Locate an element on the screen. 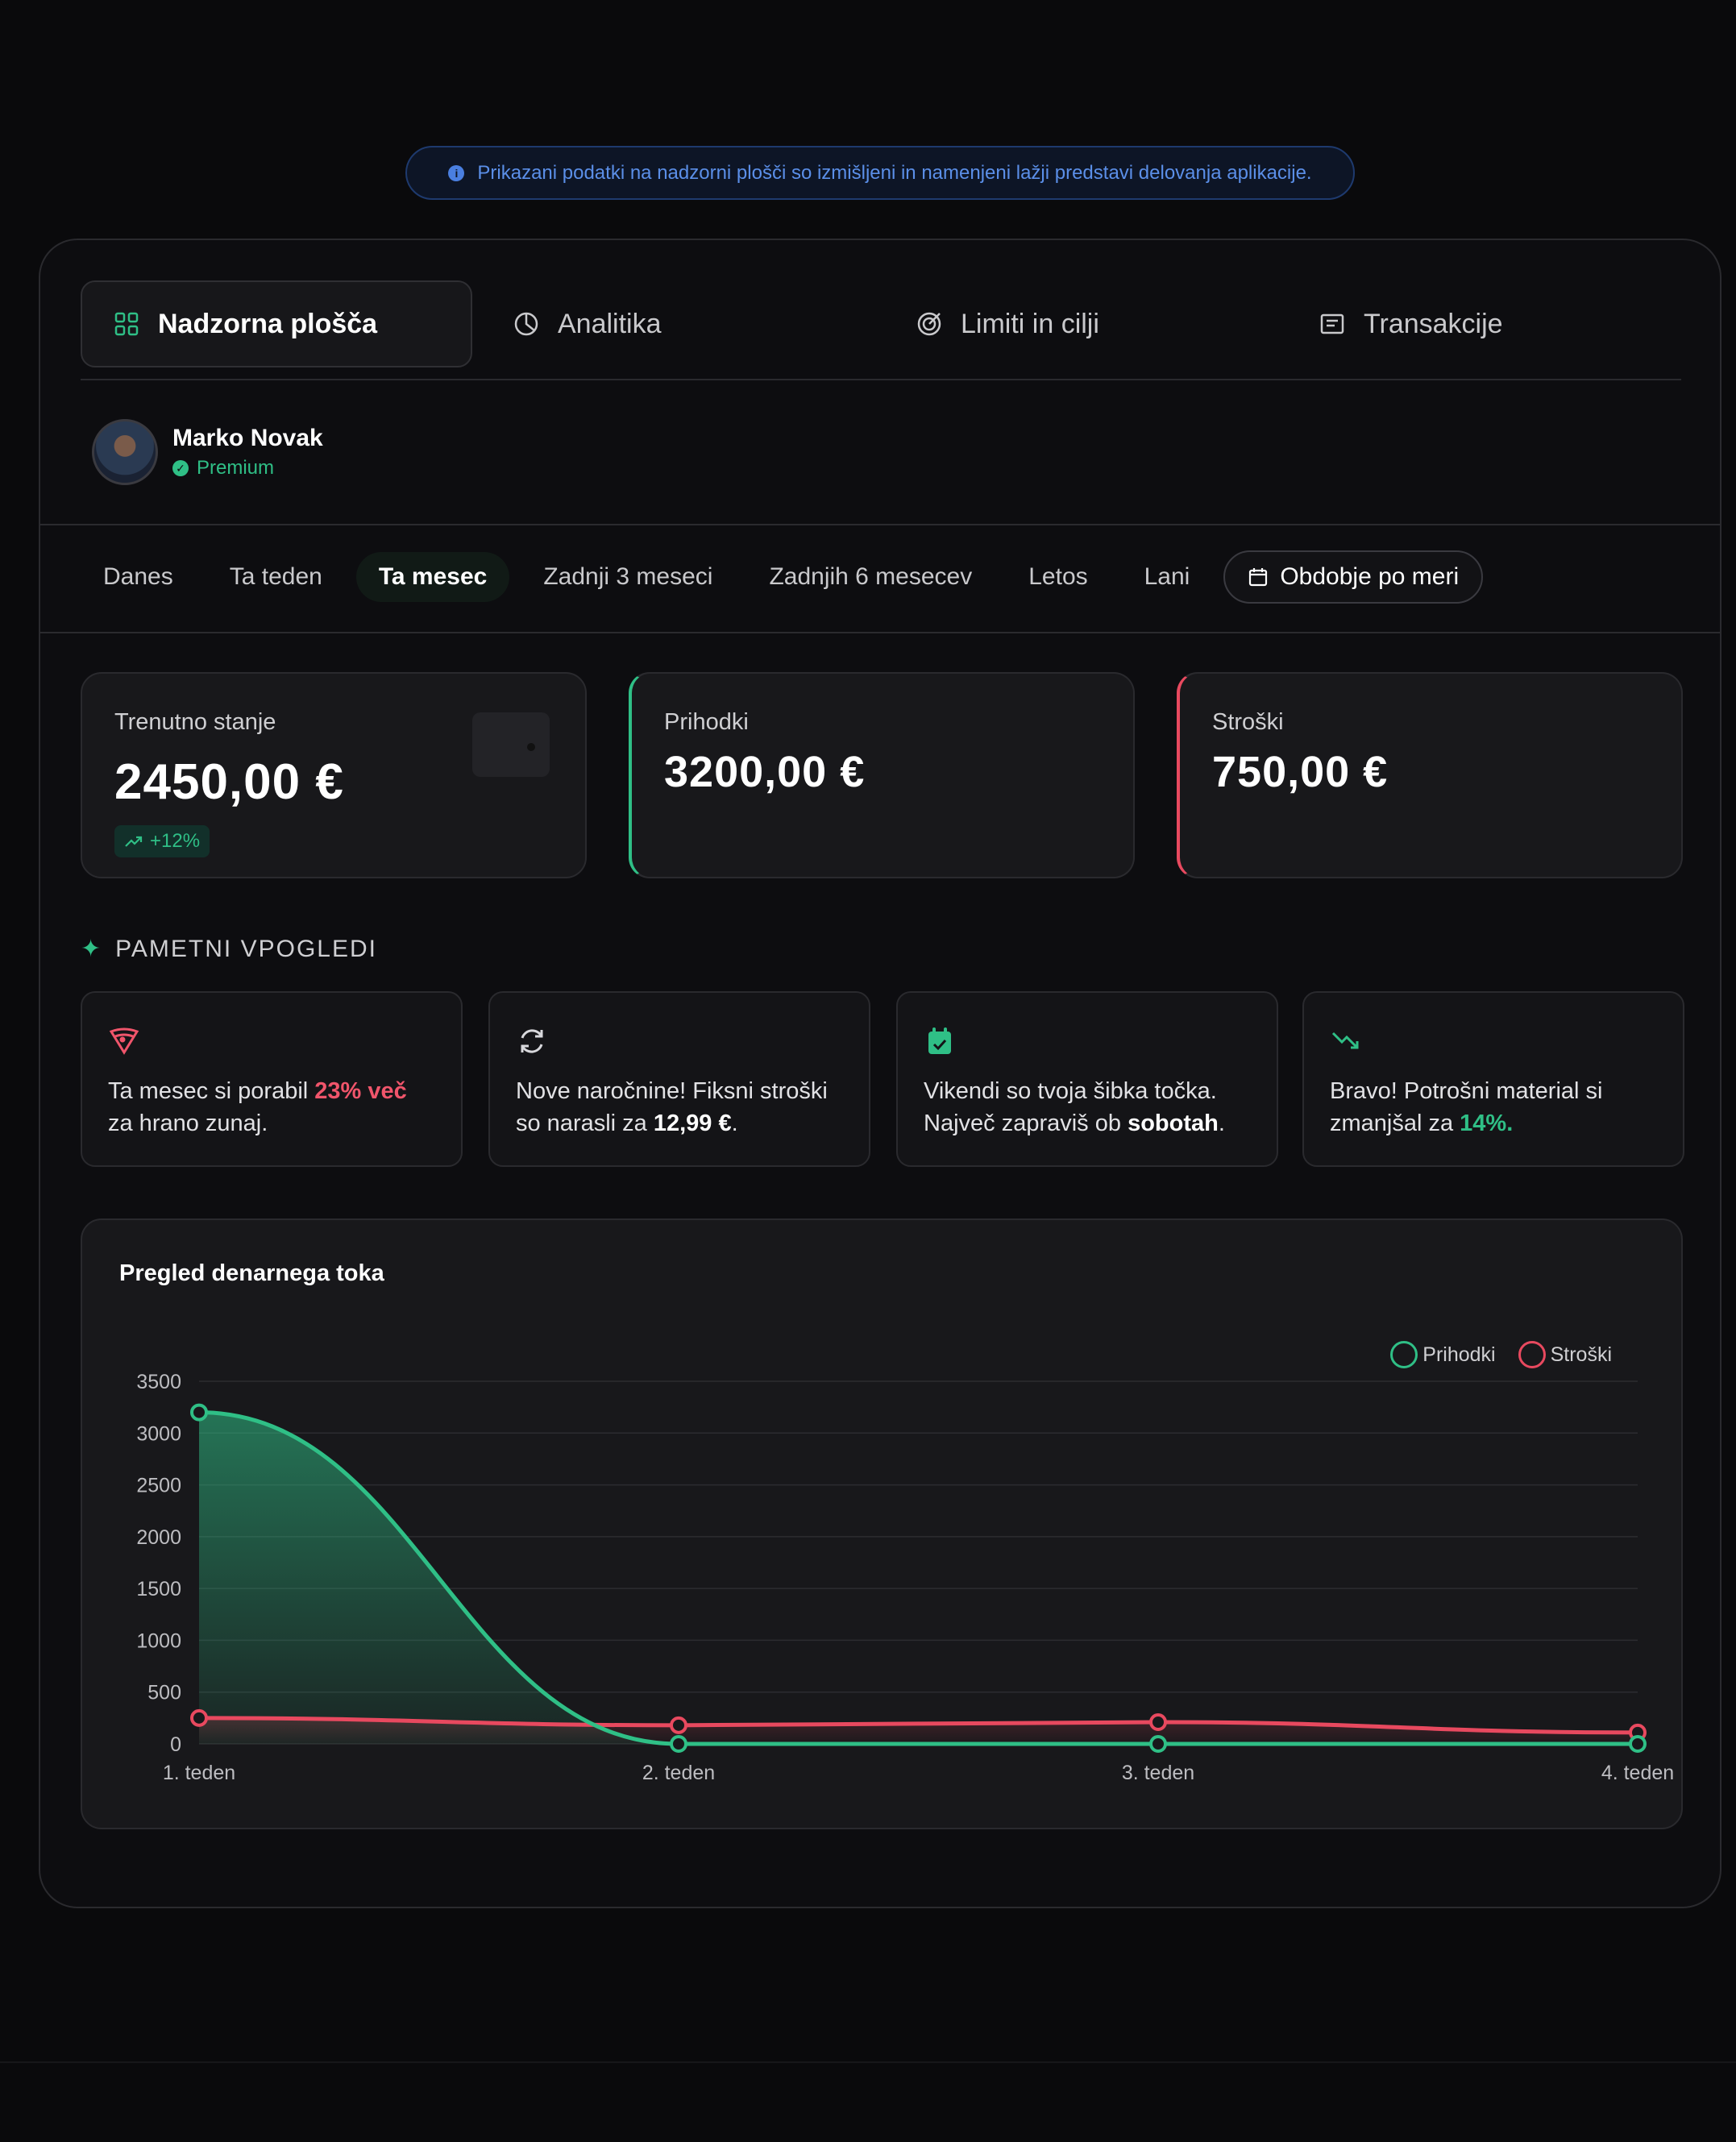  avatar is located at coordinates (125, 452).